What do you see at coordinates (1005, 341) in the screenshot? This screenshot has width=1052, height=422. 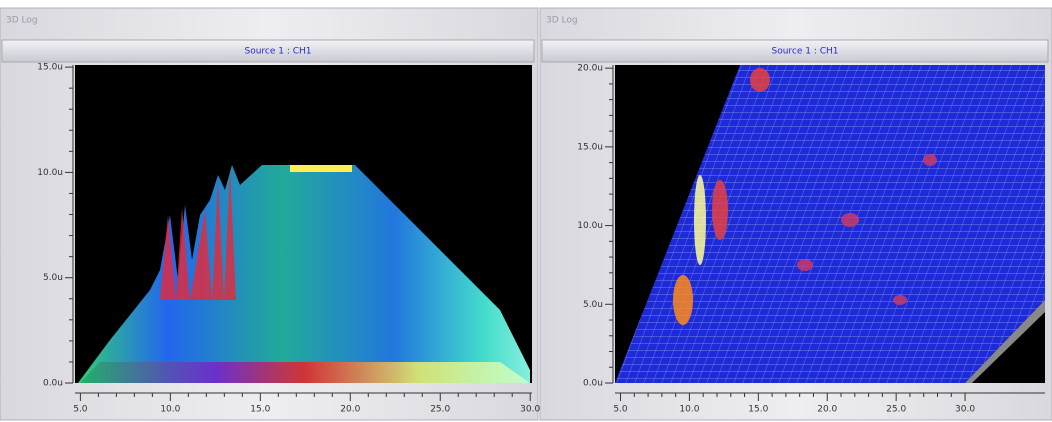 I see `surface-side` at bounding box center [1005, 341].